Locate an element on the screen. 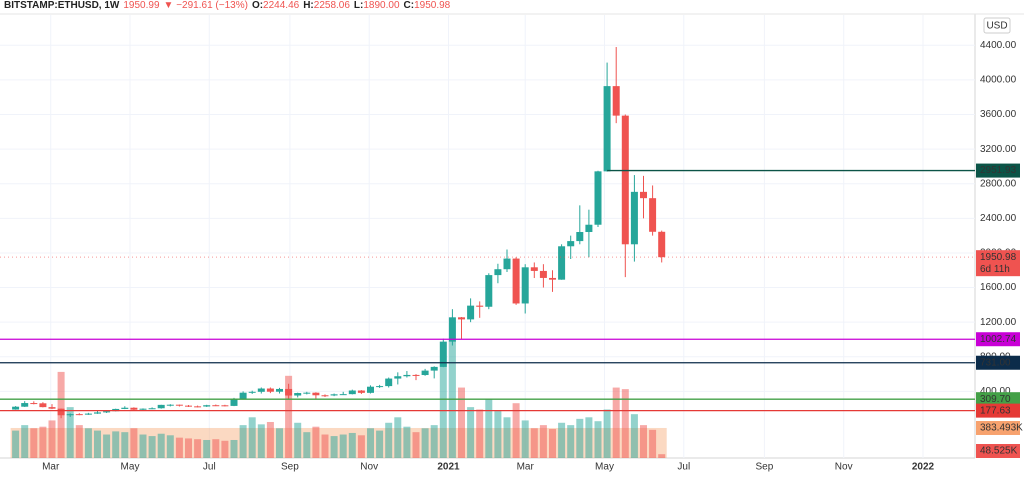 The image size is (1024, 482). last-volume-label: 48.525K is located at coordinates (999, 451).